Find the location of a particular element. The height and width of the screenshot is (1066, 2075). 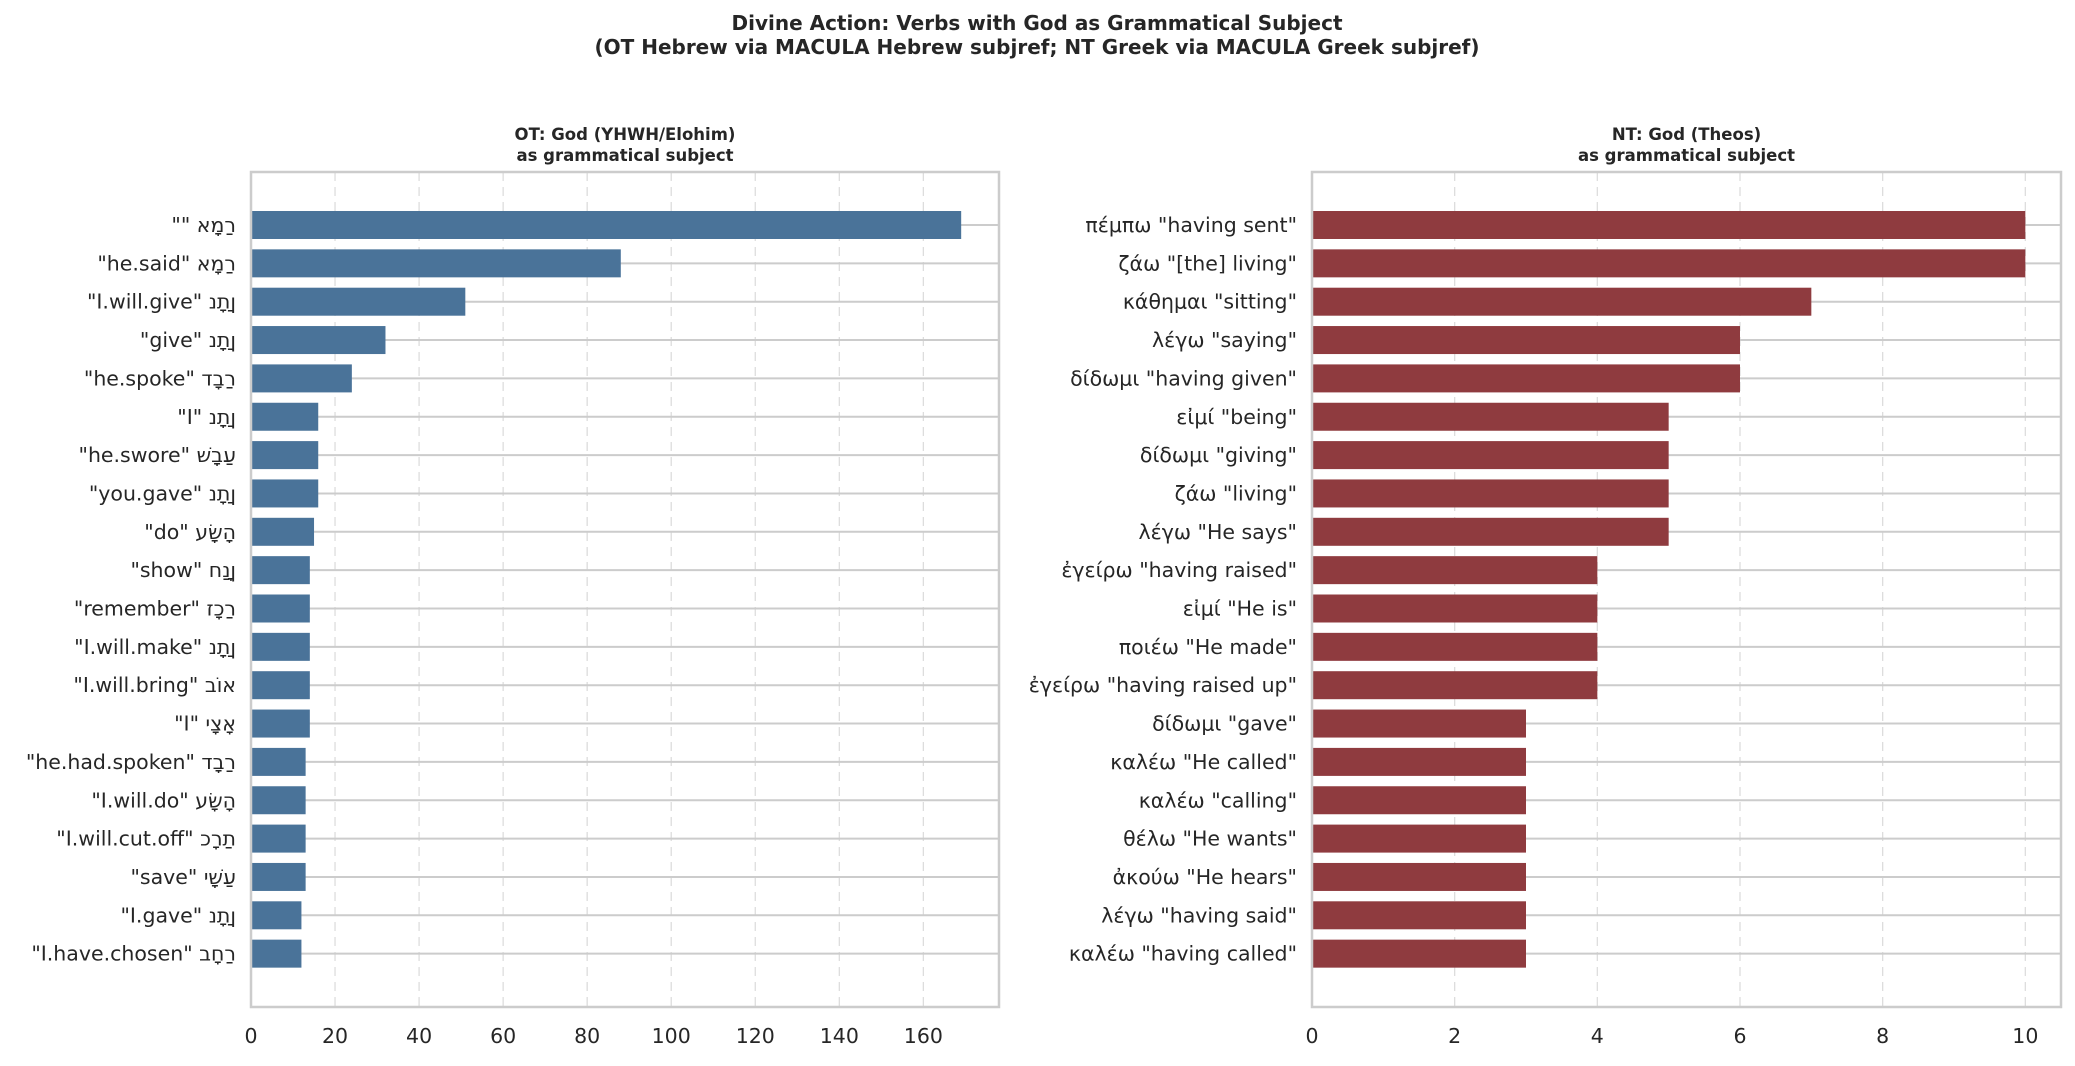

ot-x-tick-label: 160 is located at coordinates (923, 1036).